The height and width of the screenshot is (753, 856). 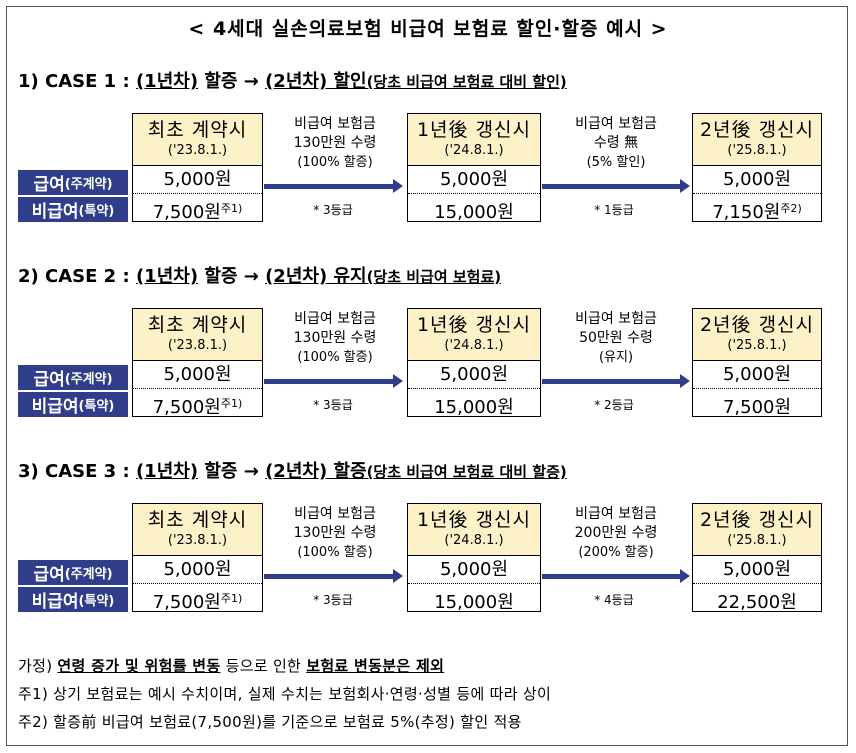 I want to click on noncovered-premium: 7,150원주2), so click(x=757, y=208).